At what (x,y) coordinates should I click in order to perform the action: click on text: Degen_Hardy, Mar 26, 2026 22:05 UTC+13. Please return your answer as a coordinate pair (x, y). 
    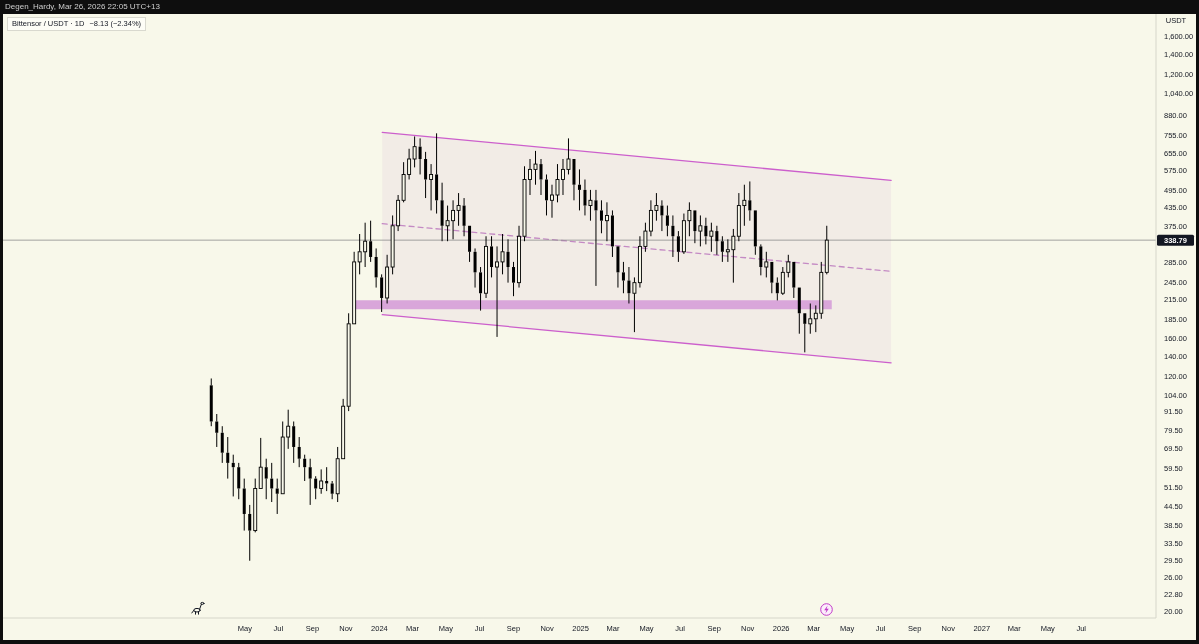
    Looking at the image, I should click on (82, 7).